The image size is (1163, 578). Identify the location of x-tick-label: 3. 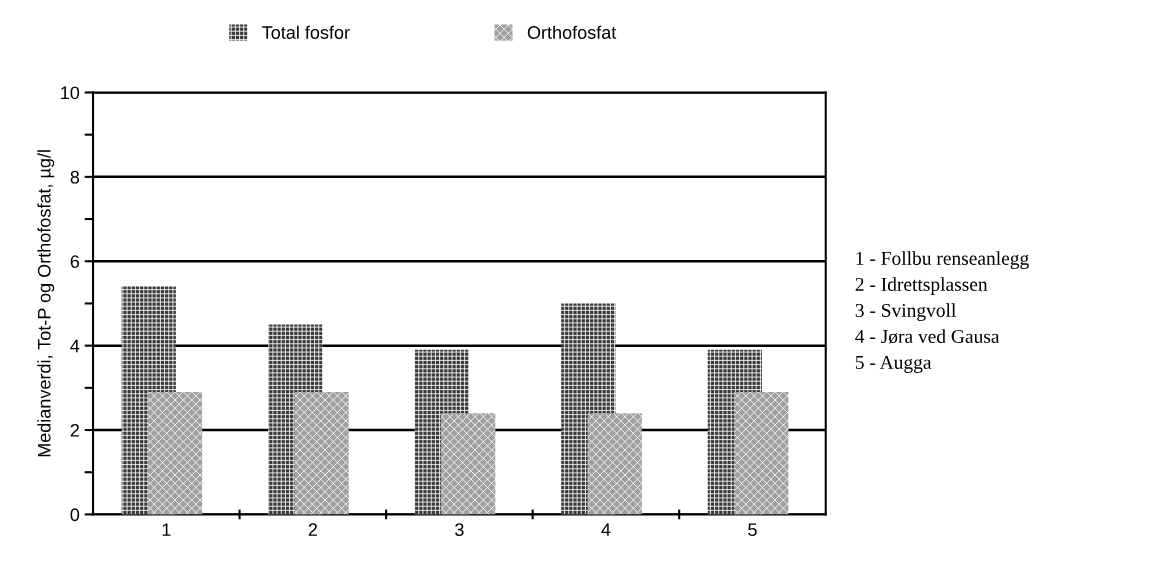
(459, 530).